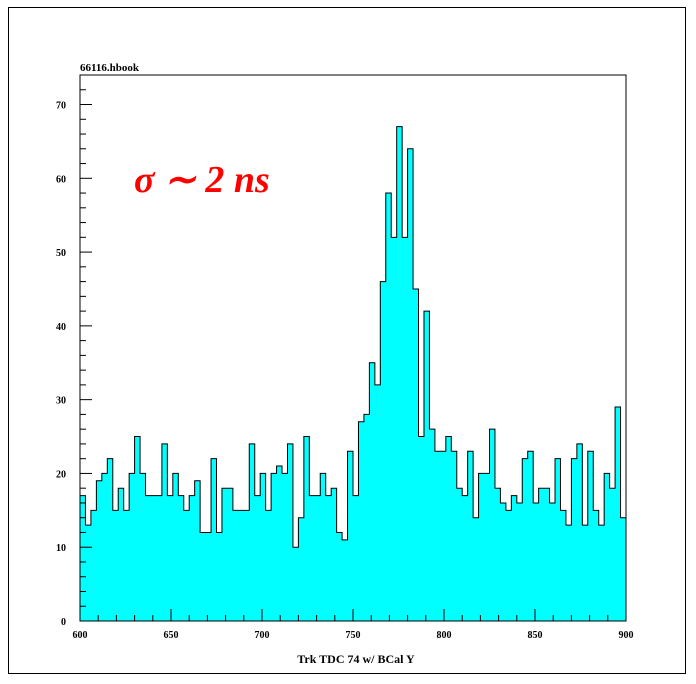 The image size is (696, 684). Describe the element at coordinates (262, 635) in the screenshot. I see `x-tick-label: 700` at that location.